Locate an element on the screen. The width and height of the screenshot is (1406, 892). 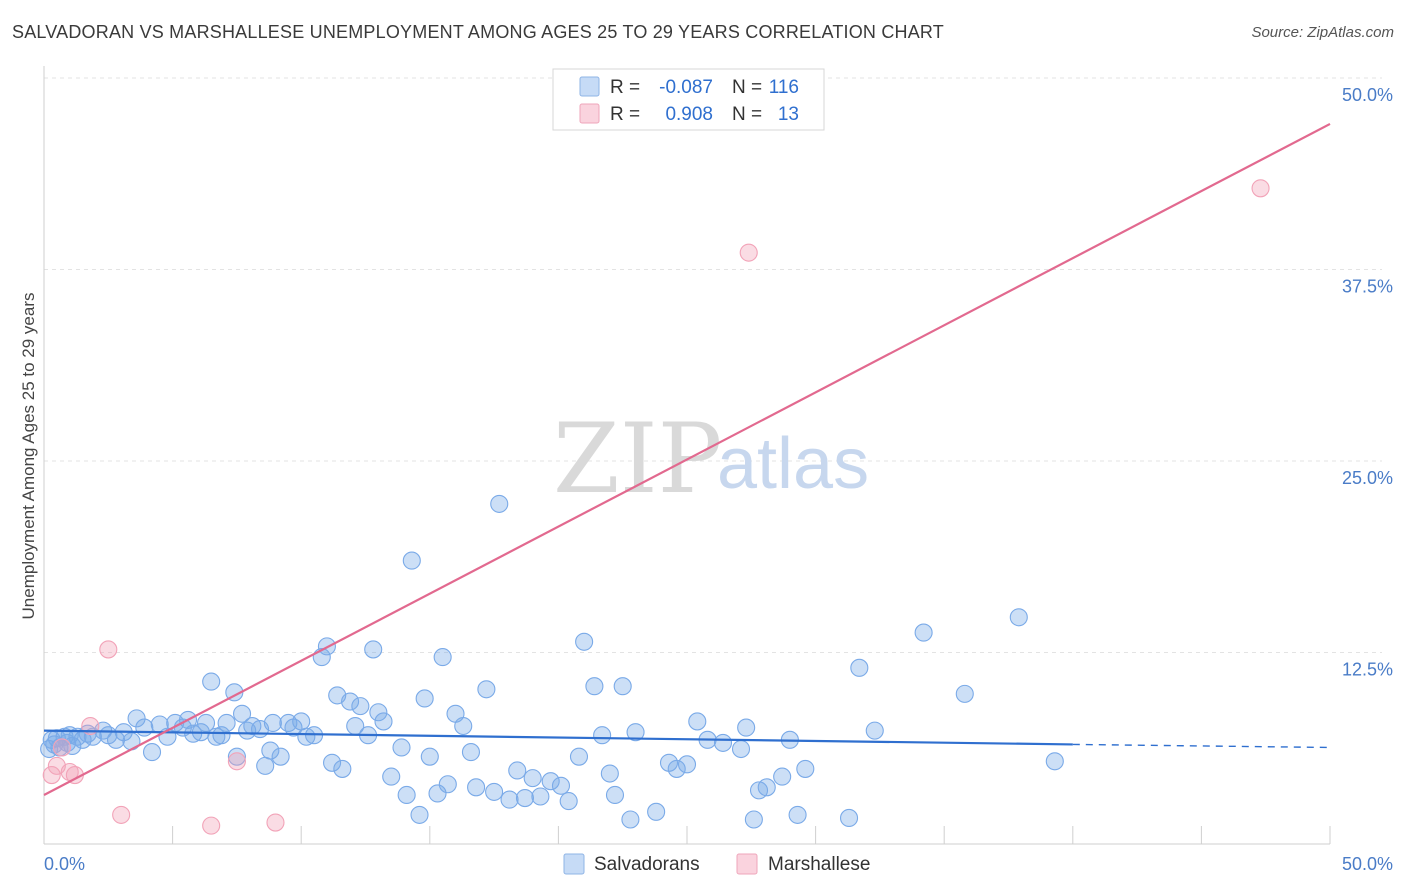
legend-r-value: 0.908 is located at coordinates (689, 114).